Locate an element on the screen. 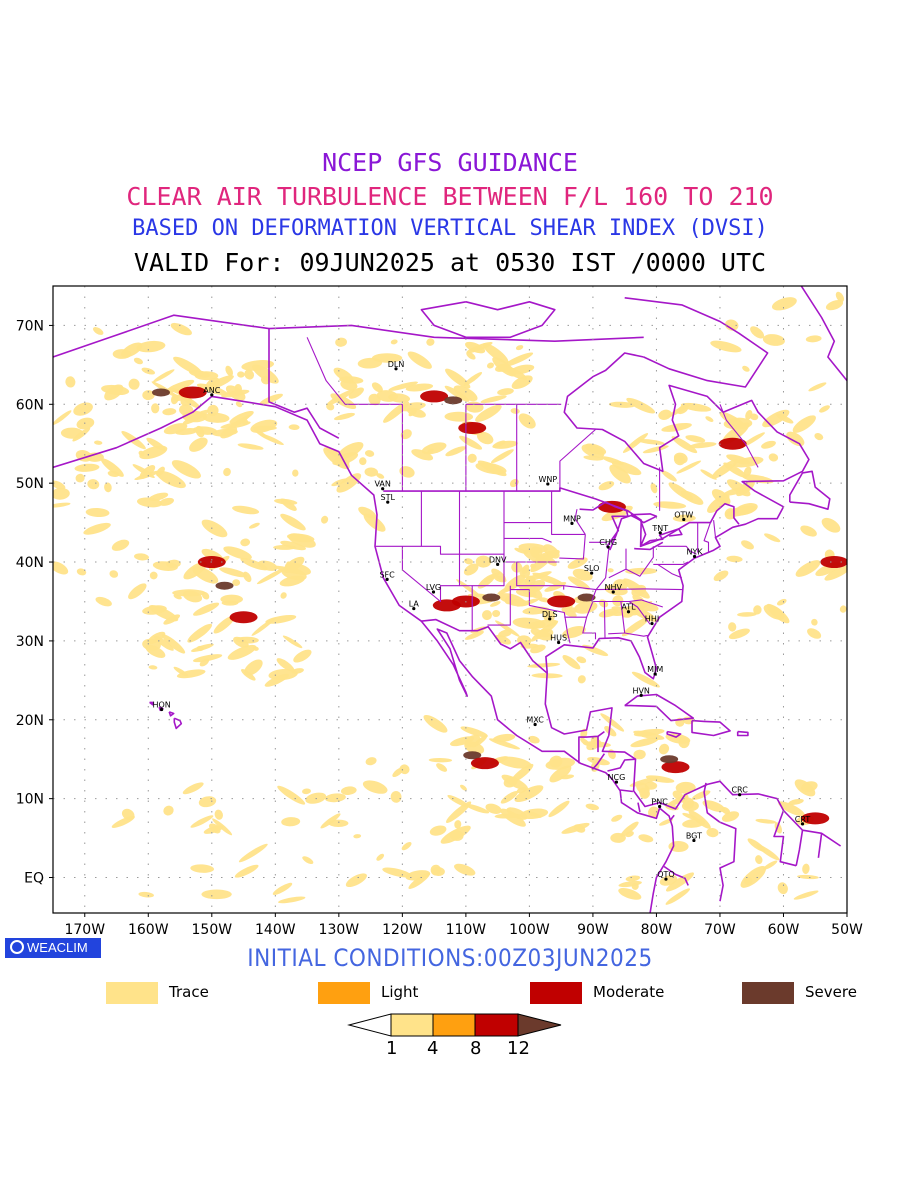 The height and width of the screenshot is (1200, 900). city-label: WNP is located at coordinates (547, 479).